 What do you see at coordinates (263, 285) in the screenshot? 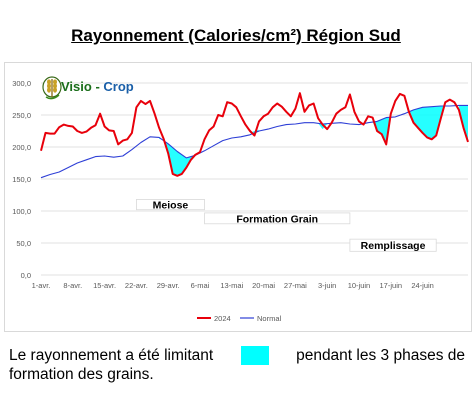
I see `x-tick-label: 20-mai` at bounding box center [263, 285].